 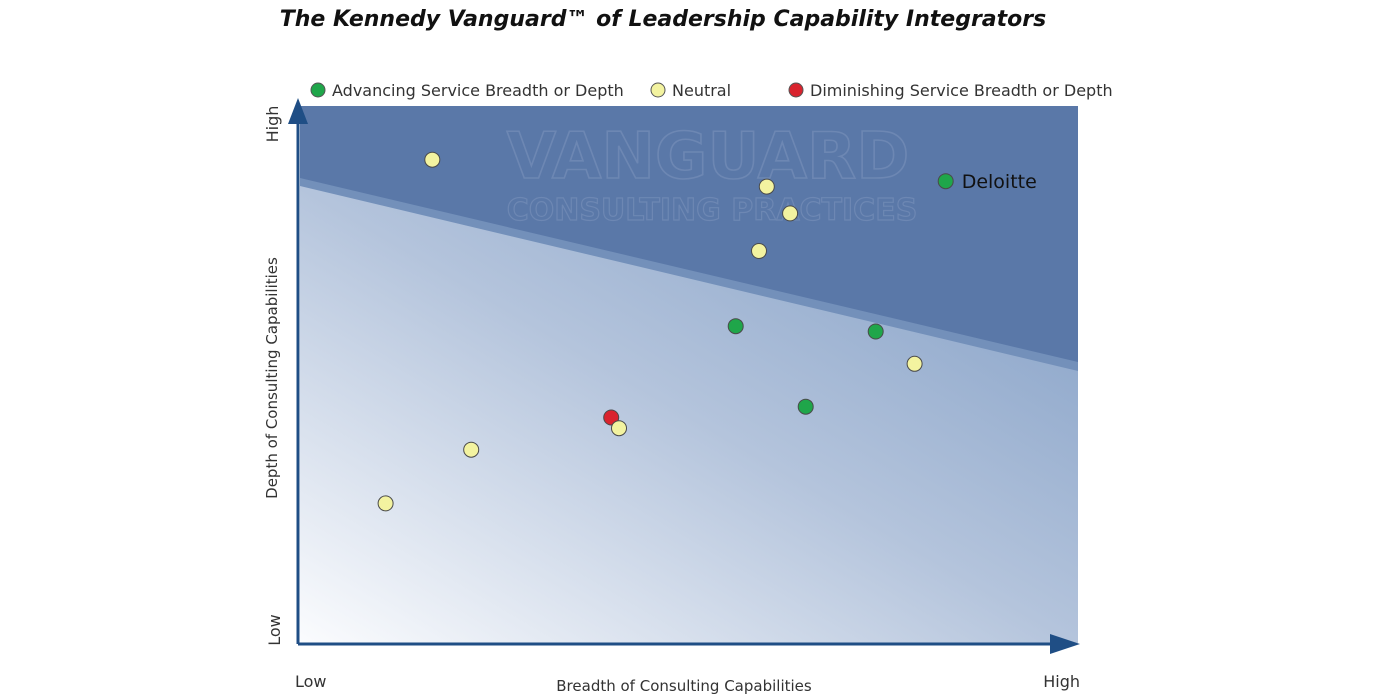 I want to click on legend-marker-neutral, so click(x=658, y=90).